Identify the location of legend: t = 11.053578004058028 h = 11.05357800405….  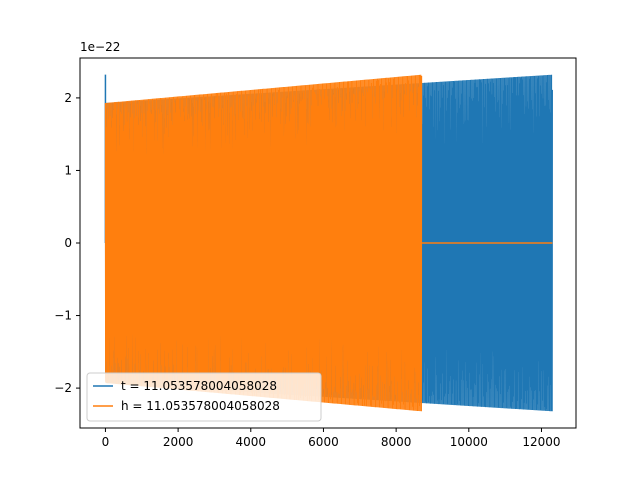
(204, 397).